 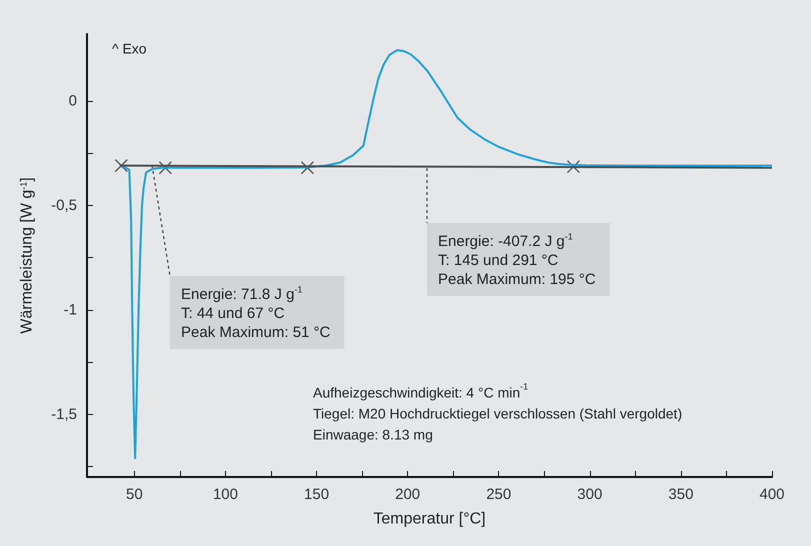 I want to click on y-tick-label: -0,5, so click(x=64, y=205).